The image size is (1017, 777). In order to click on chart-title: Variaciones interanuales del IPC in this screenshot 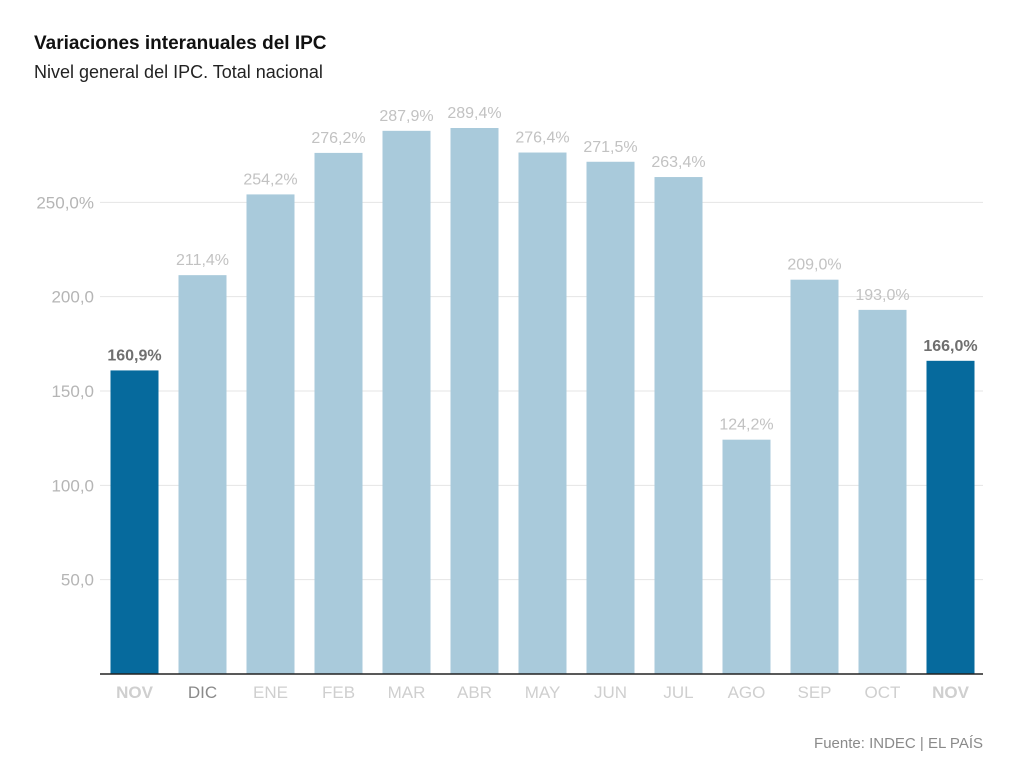, I will do `click(180, 43)`.